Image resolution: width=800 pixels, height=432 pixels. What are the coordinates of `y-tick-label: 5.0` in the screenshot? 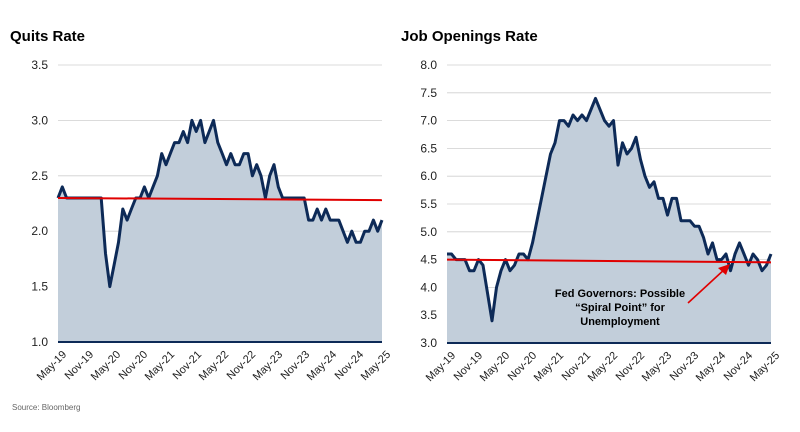 It's located at (428, 232).